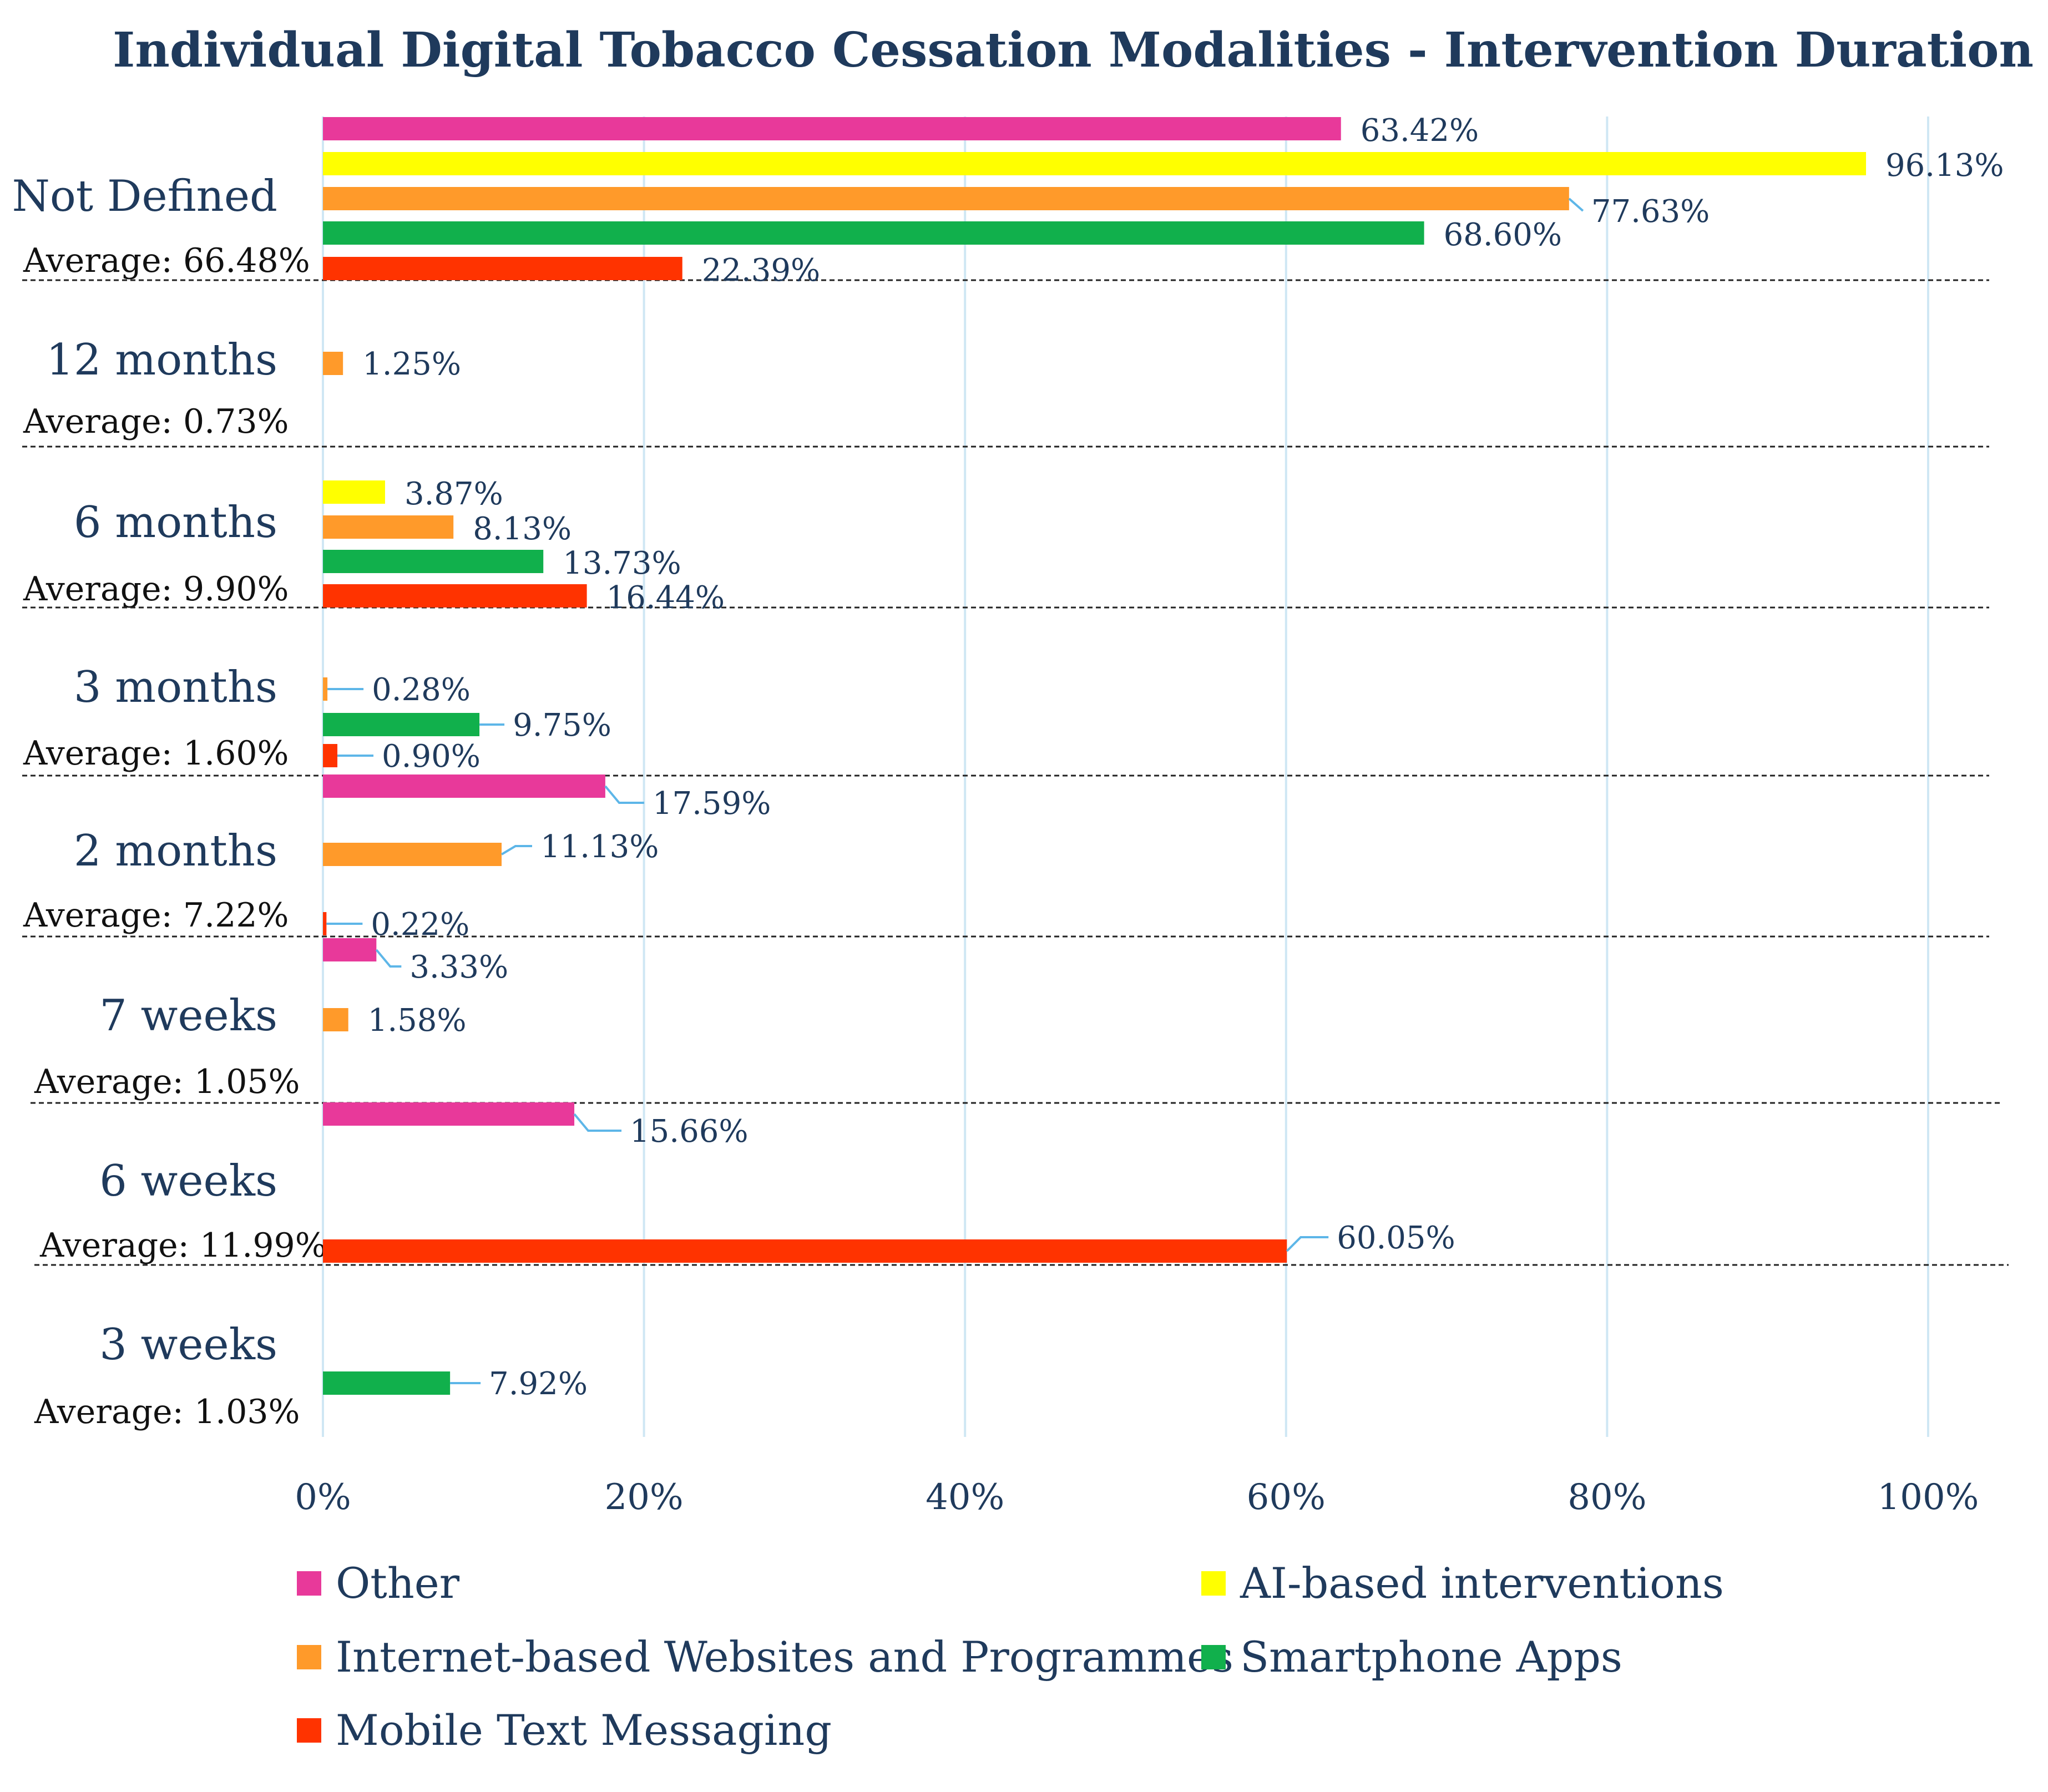 The image size is (2048, 1792). I want to click on x-tick-label: 60%, so click(1286, 1497).